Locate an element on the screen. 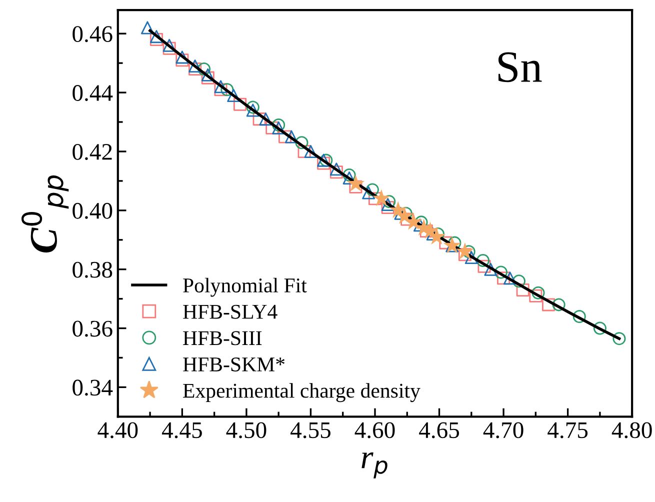 This screenshot has width=655, height=502. x-tick-label: 4.80 is located at coordinates (632, 430).